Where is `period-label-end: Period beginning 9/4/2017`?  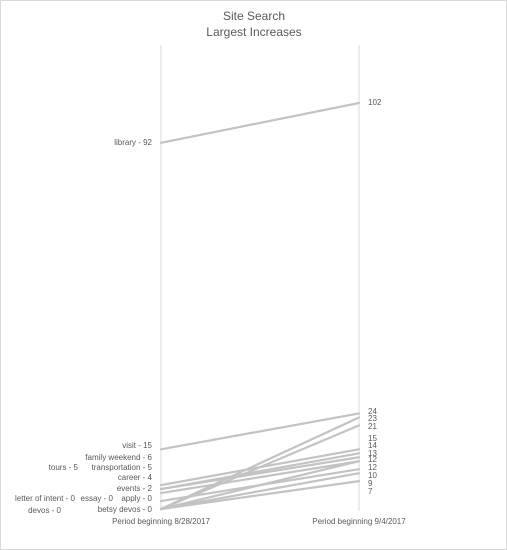 period-label-end: Period beginning 9/4/2017 is located at coordinates (359, 521).